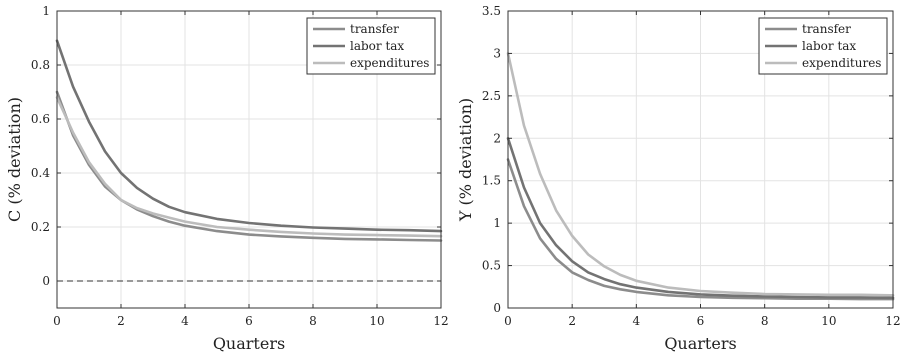  What do you see at coordinates (491, 181) in the screenshot?
I see `y-tick-label: 1.5` at bounding box center [491, 181].